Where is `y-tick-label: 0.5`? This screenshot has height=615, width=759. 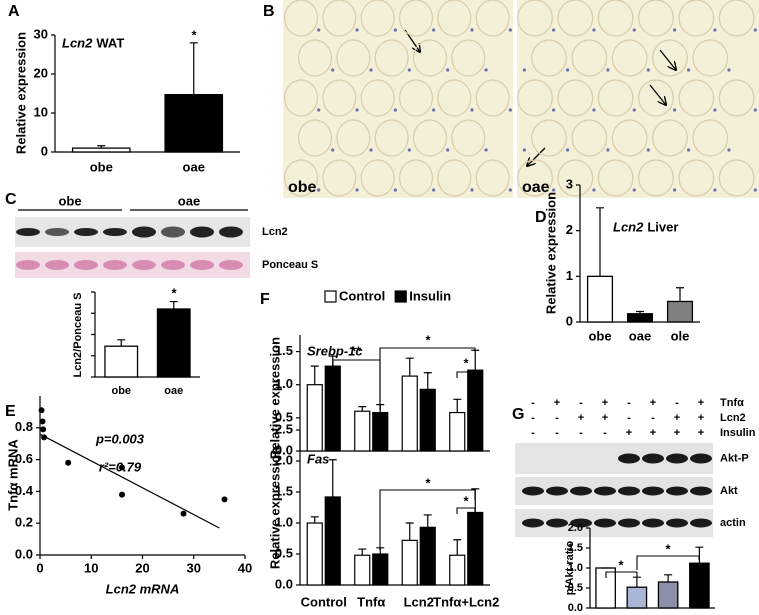
y-tick-label: 0.5 is located at coordinates (284, 416).